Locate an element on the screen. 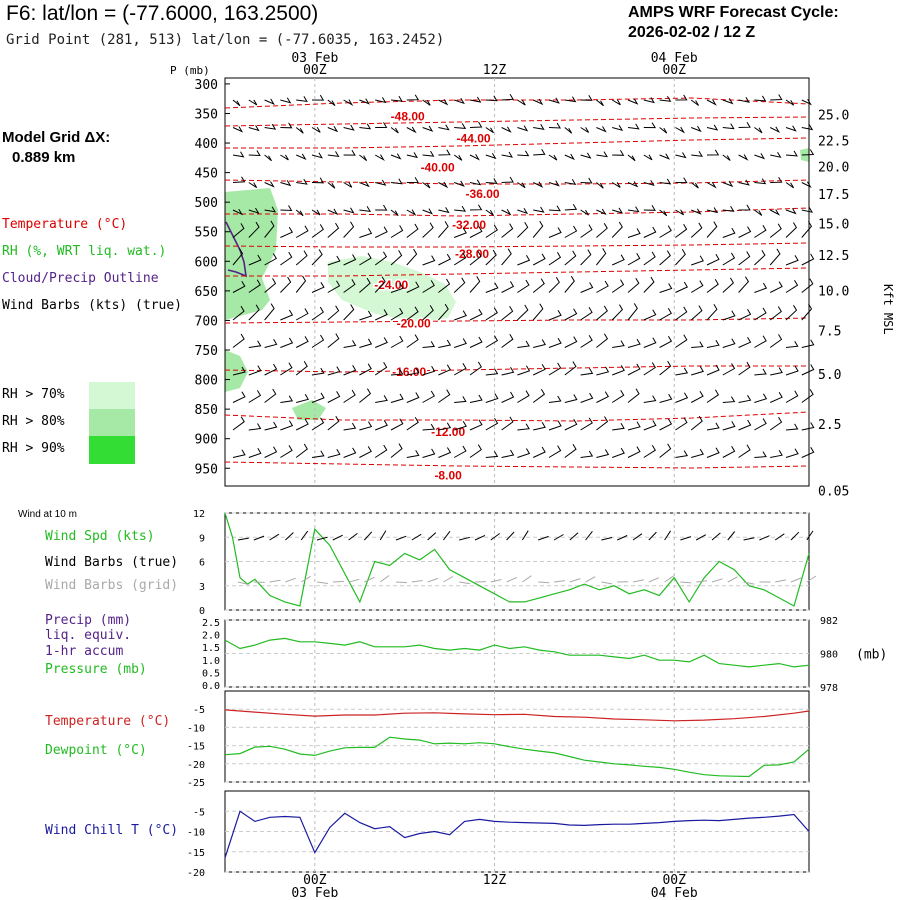 Image resolution: width=900 pixels, height=900 pixels. y-tick-label: -10 is located at coordinates (196, 728).